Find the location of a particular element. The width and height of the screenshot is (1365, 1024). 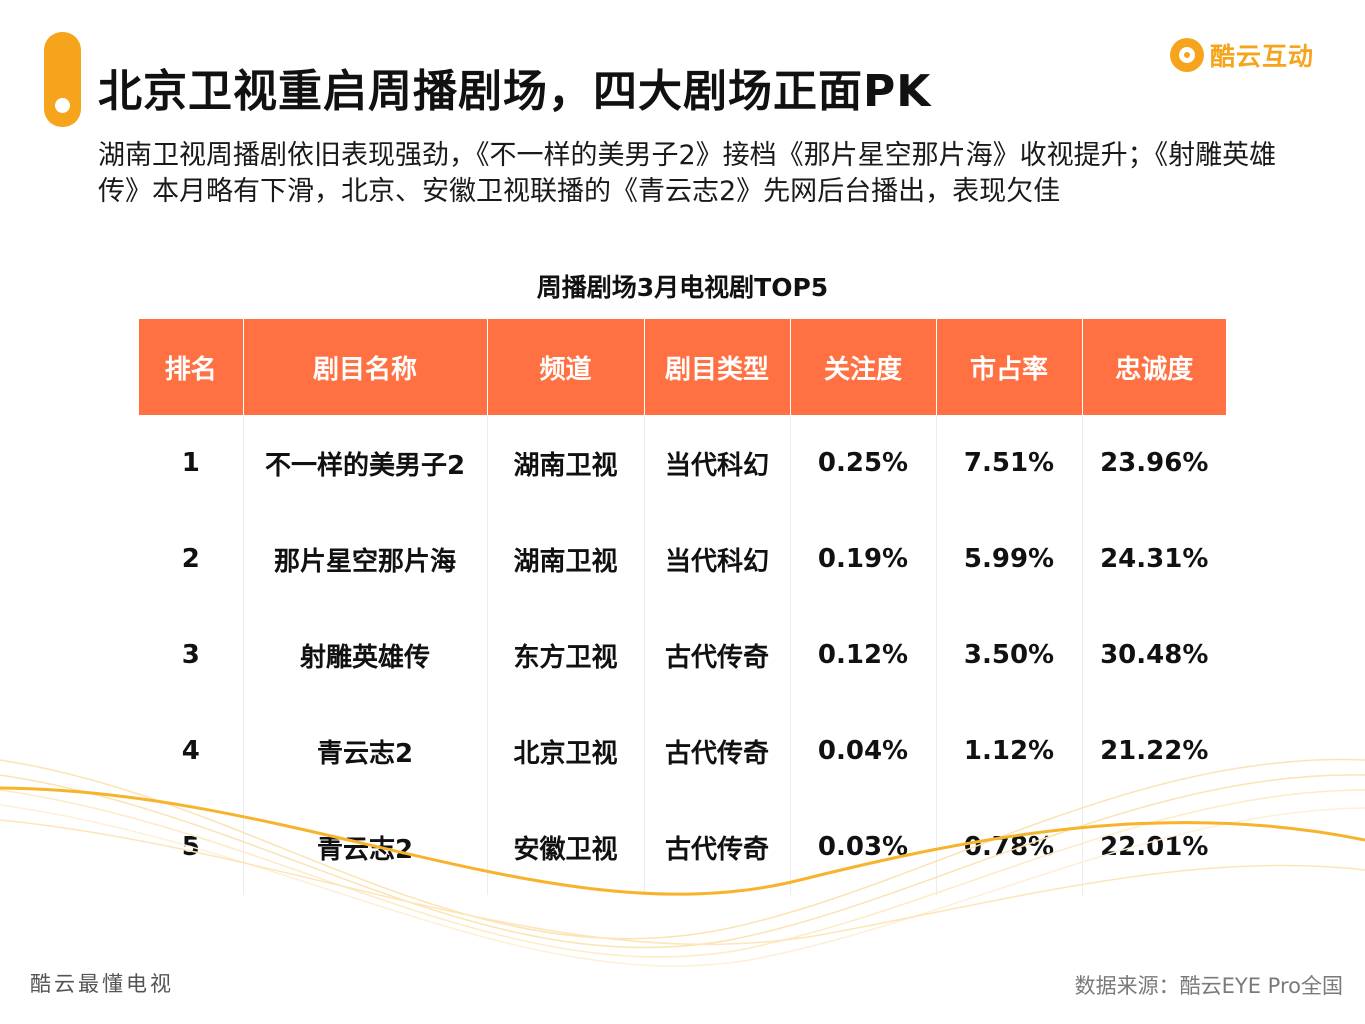

cell-loyalty: 22.01% is located at coordinates (1153, 847).